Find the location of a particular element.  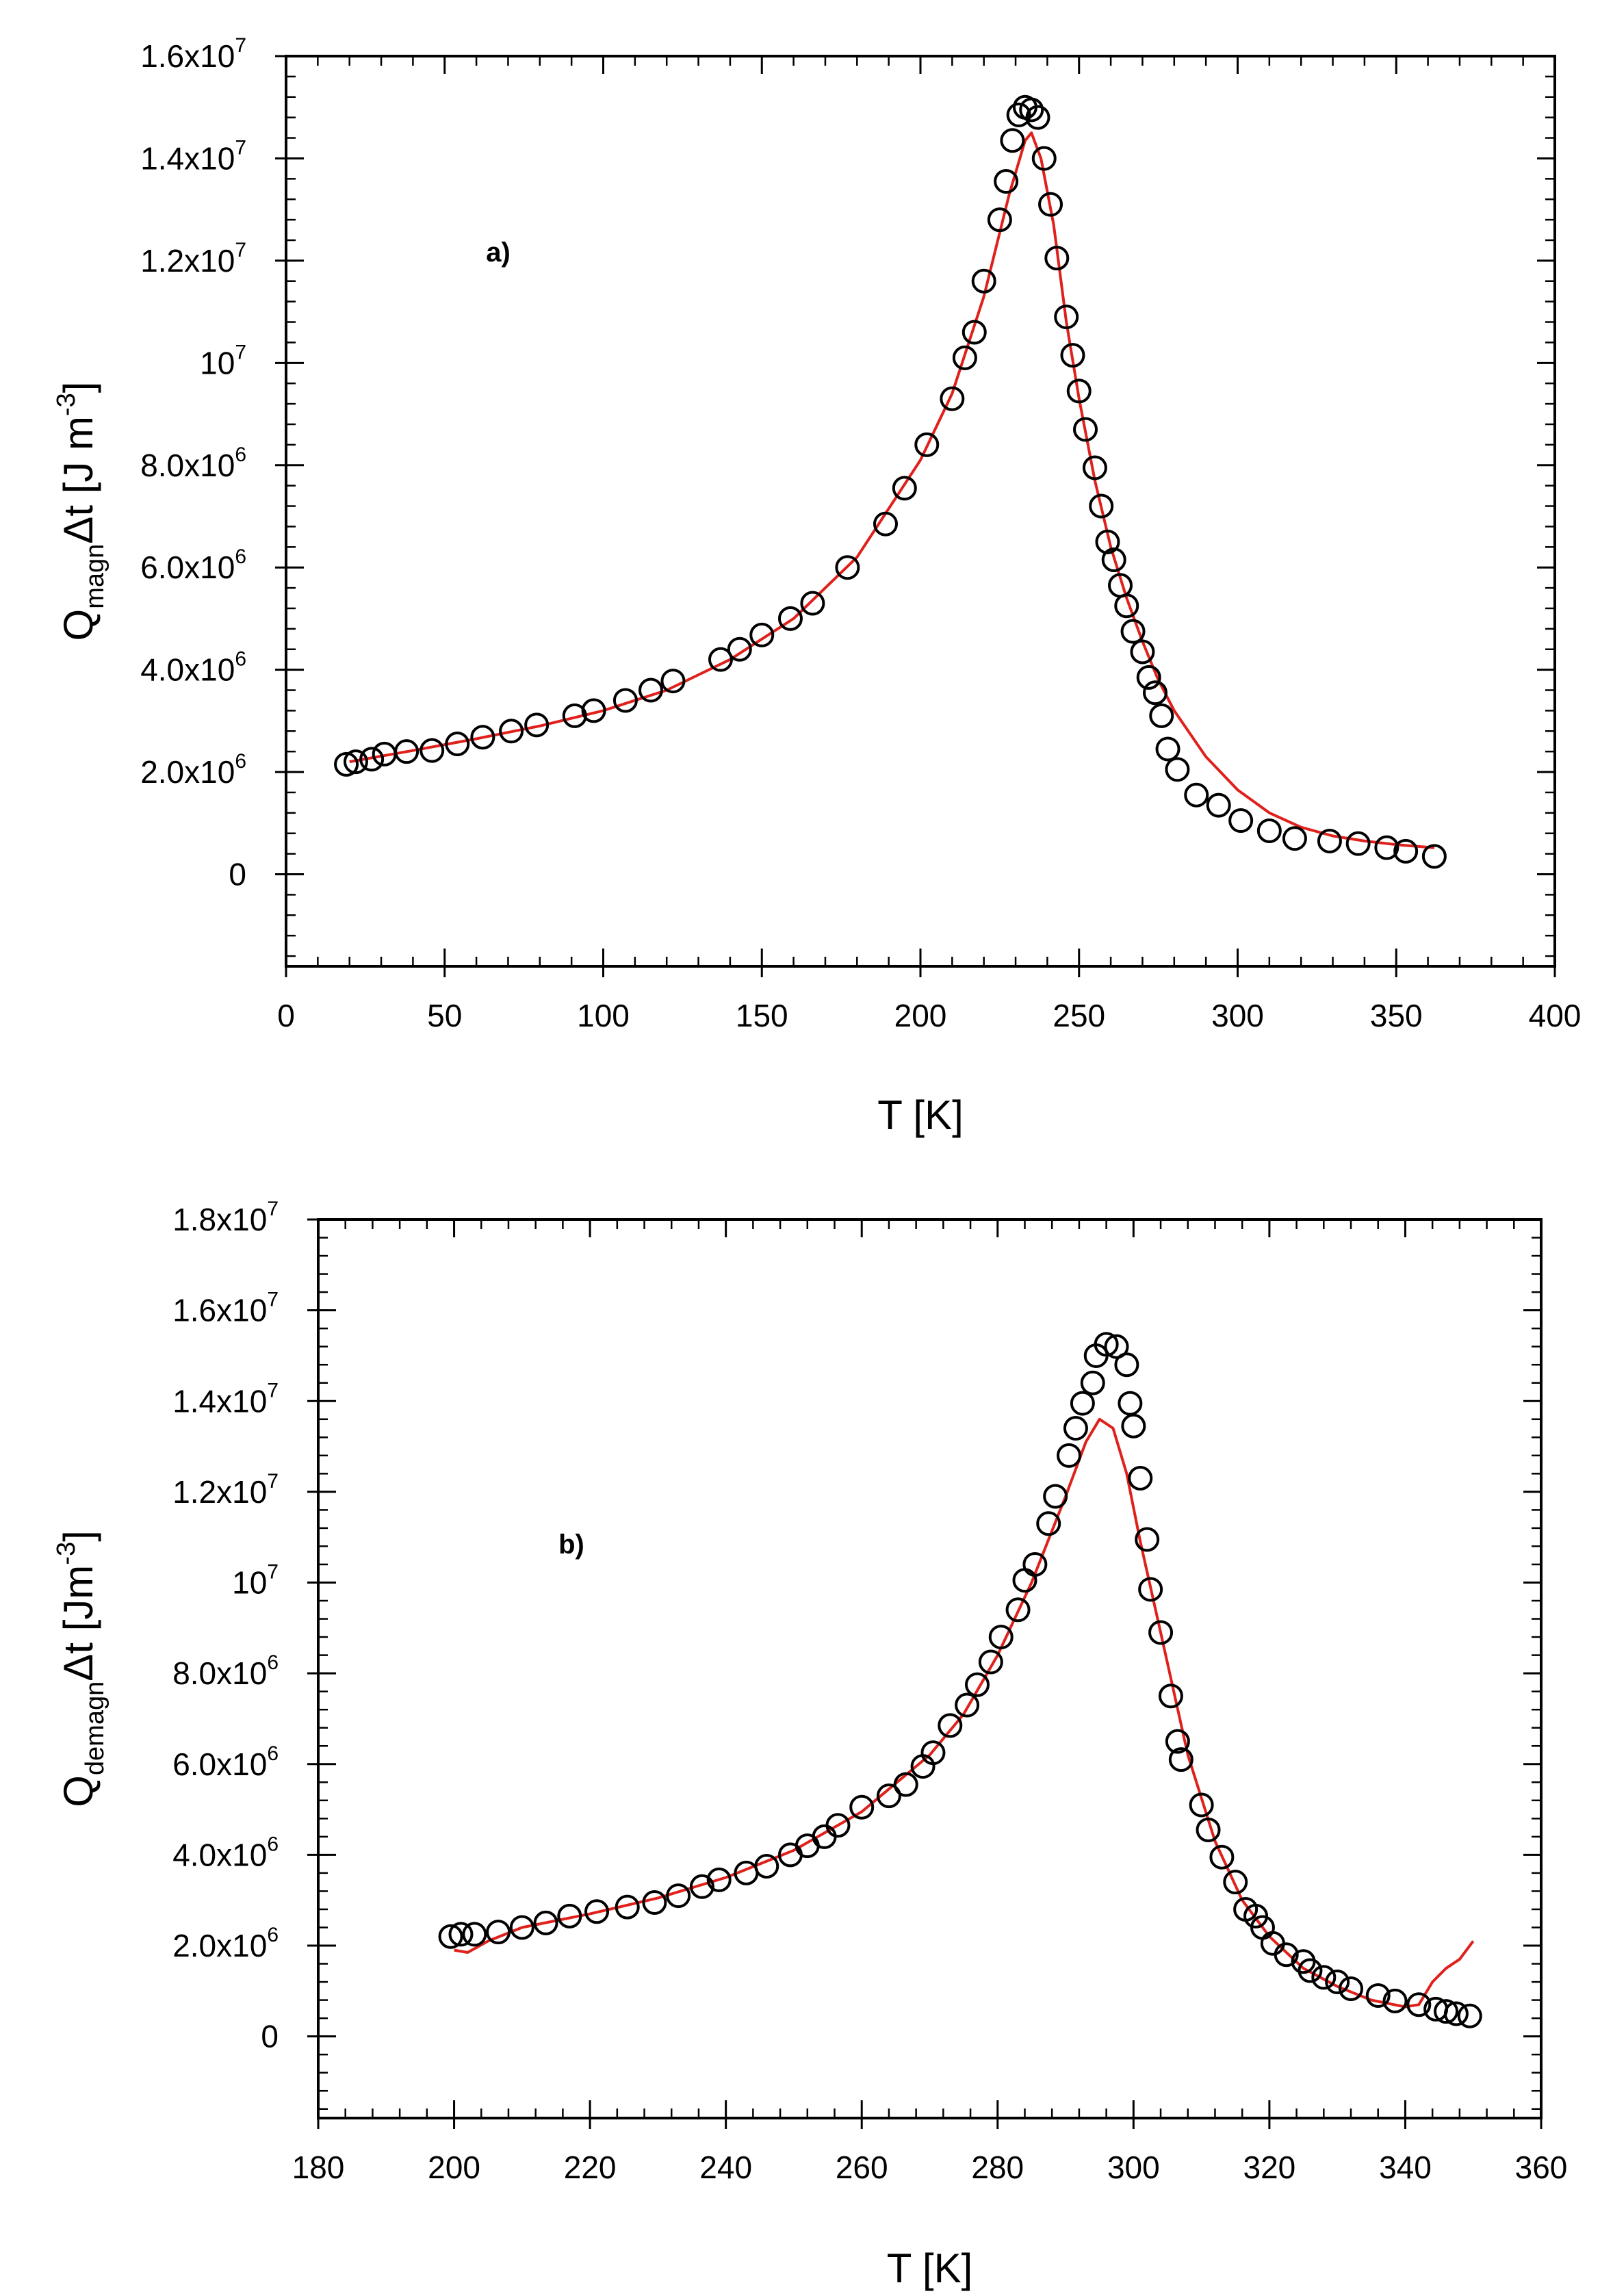

y-axis-title: QmagnΔt [J m-3] is located at coordinates (80, 511).